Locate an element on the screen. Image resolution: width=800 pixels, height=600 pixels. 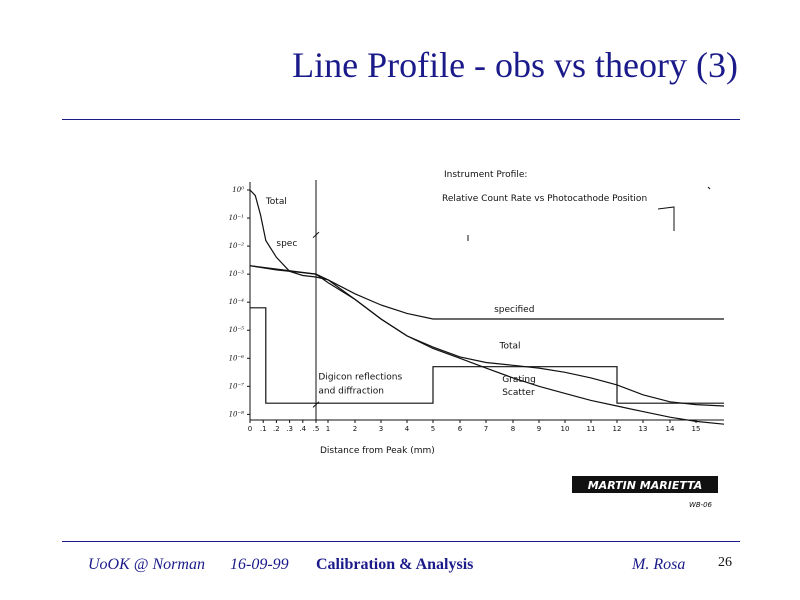
x-tick-label: 14 is located at coordinates (670, 429).